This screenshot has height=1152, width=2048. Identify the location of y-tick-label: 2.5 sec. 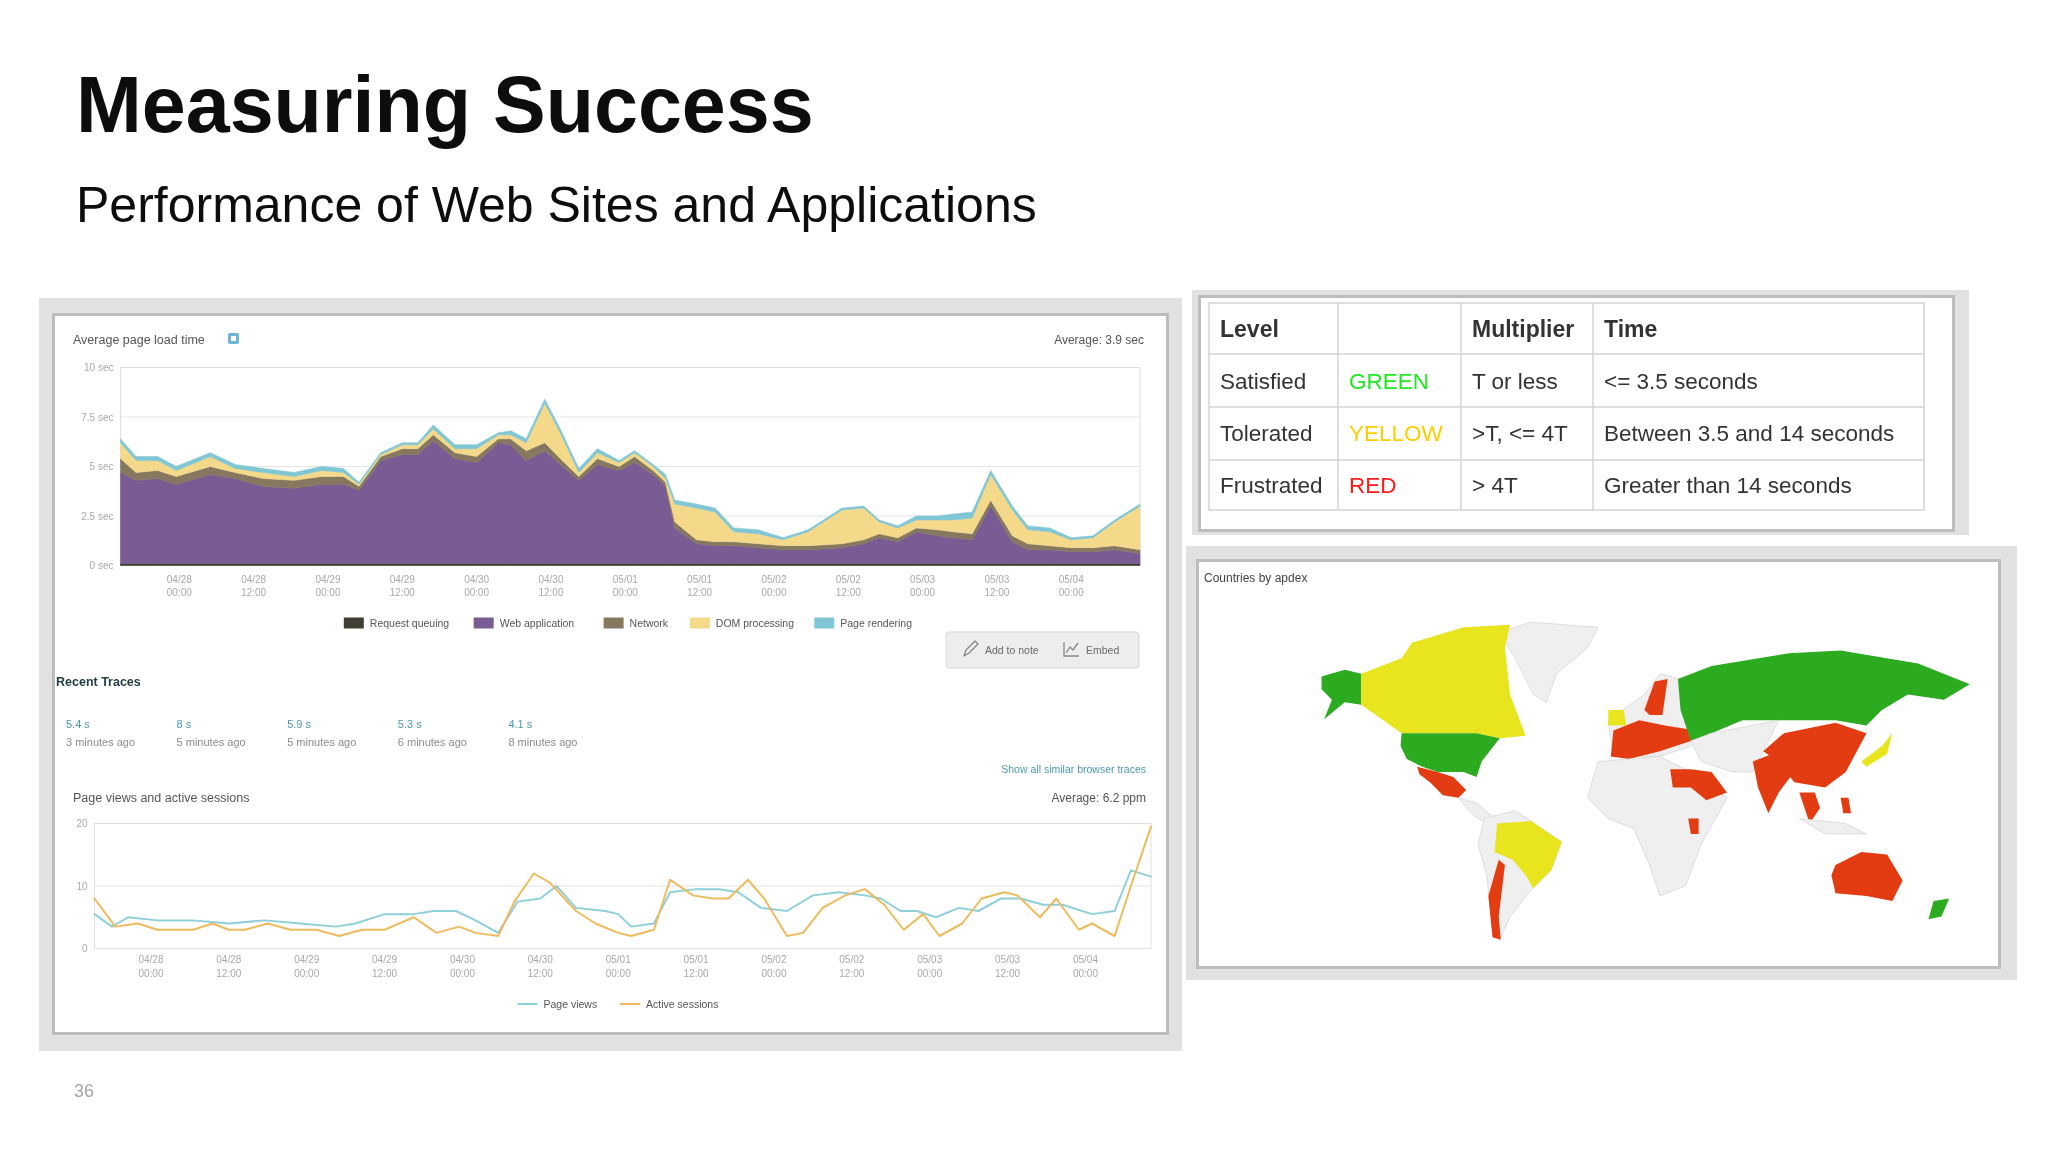
(97, 516).